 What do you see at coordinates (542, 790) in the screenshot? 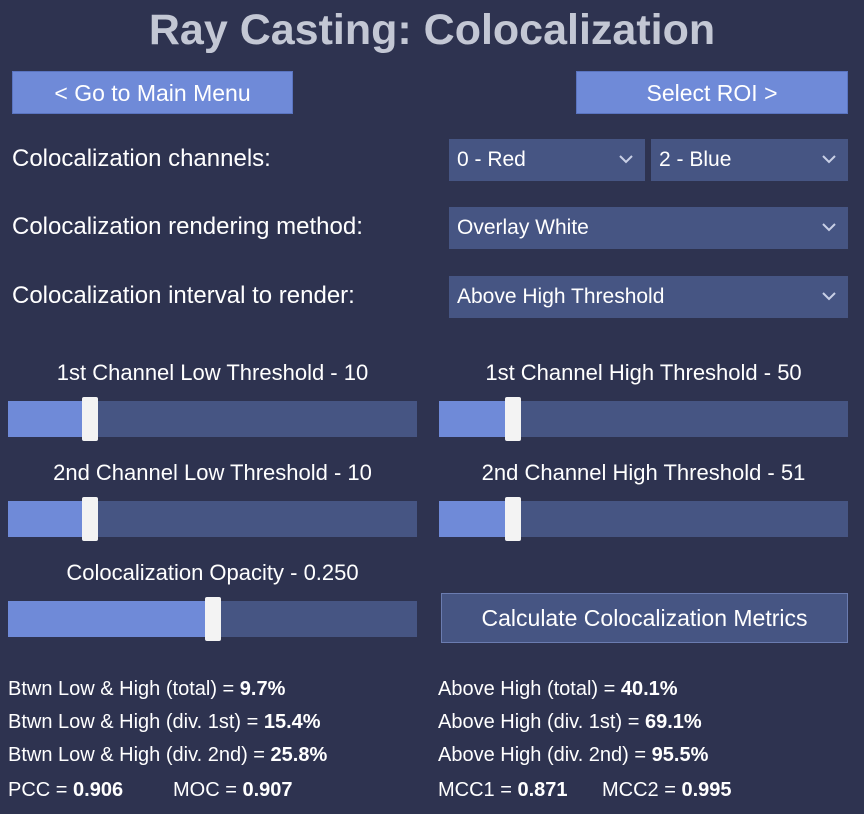
I see `metric-value: 0.871` at bounding box center [542, 790].